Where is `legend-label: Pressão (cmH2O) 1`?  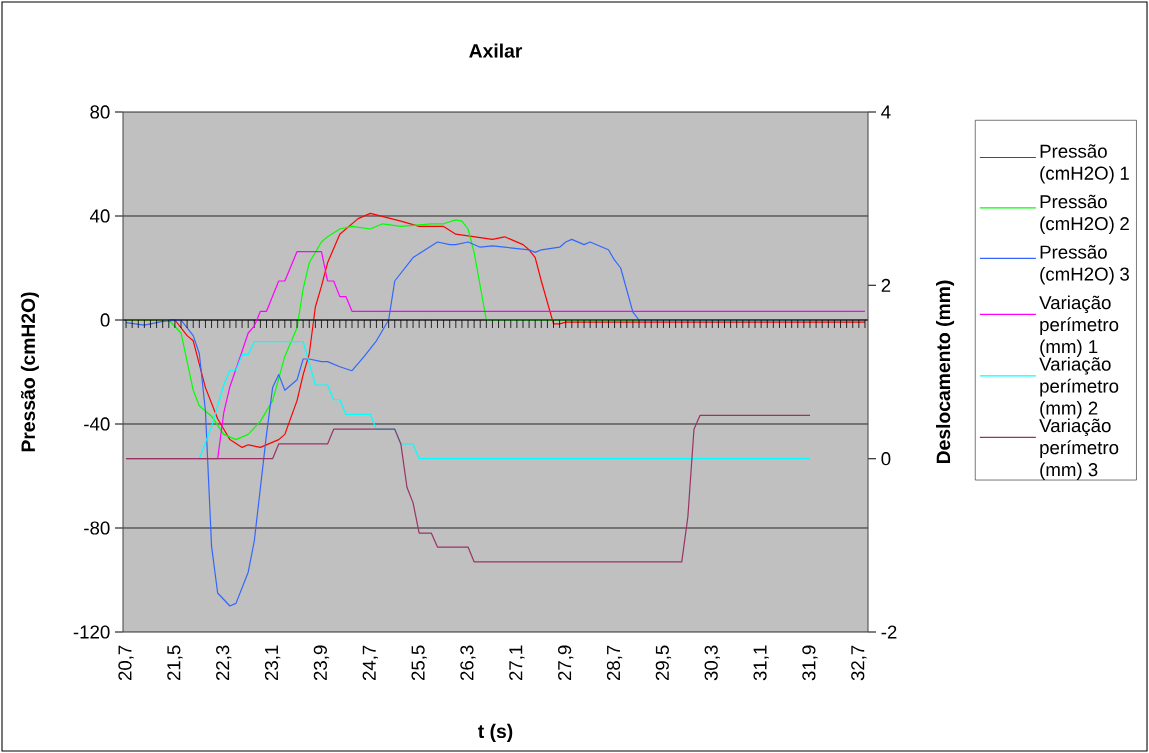
legend-label: Pressão (cmH2O) 1 is located at coordinates (1084, 164).